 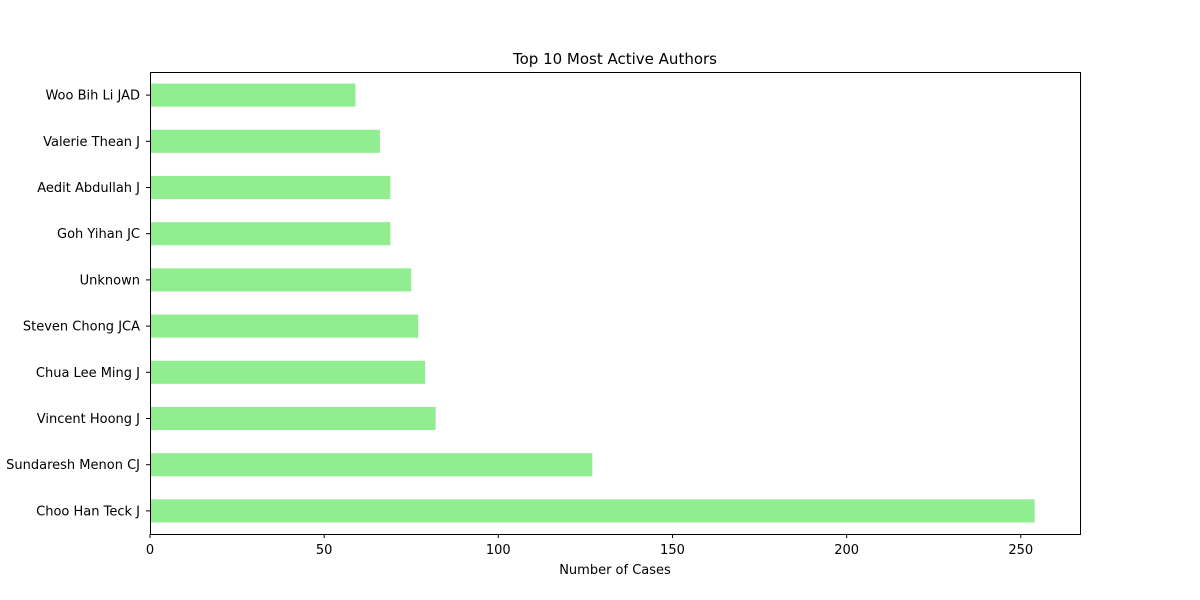 I want to click on x-axis-ticks: 0 50 100 150 200 250, so click(x=589, y=546).